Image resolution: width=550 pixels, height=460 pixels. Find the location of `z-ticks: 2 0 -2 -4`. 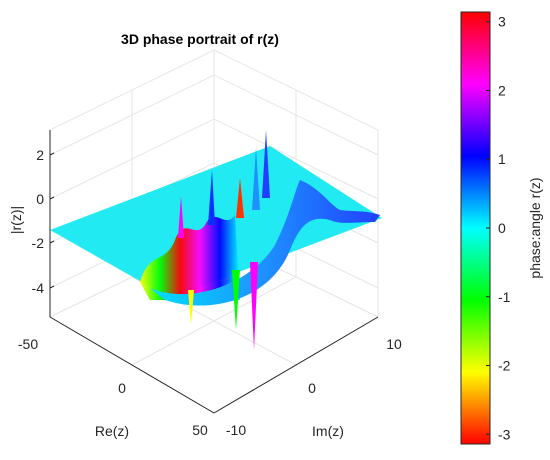

z-ticks: 2 0 -2 -4 is located at coordinates (43, 221).